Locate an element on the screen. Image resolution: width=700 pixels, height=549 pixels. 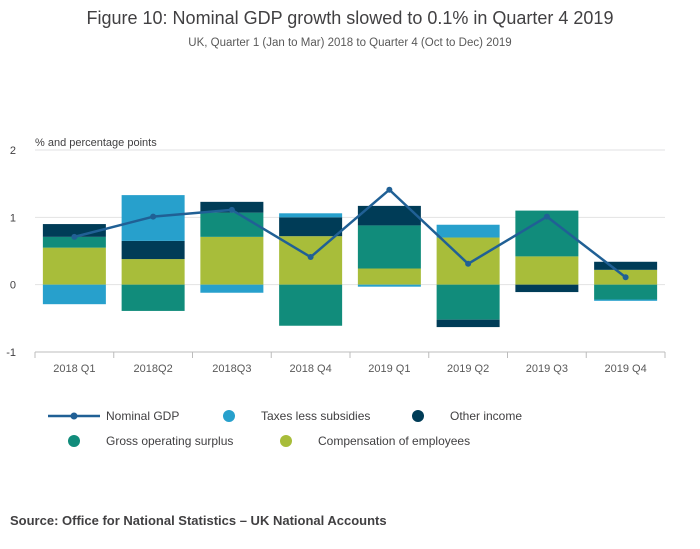
y-tick-label: 1 is located at coordinates (13, 218).